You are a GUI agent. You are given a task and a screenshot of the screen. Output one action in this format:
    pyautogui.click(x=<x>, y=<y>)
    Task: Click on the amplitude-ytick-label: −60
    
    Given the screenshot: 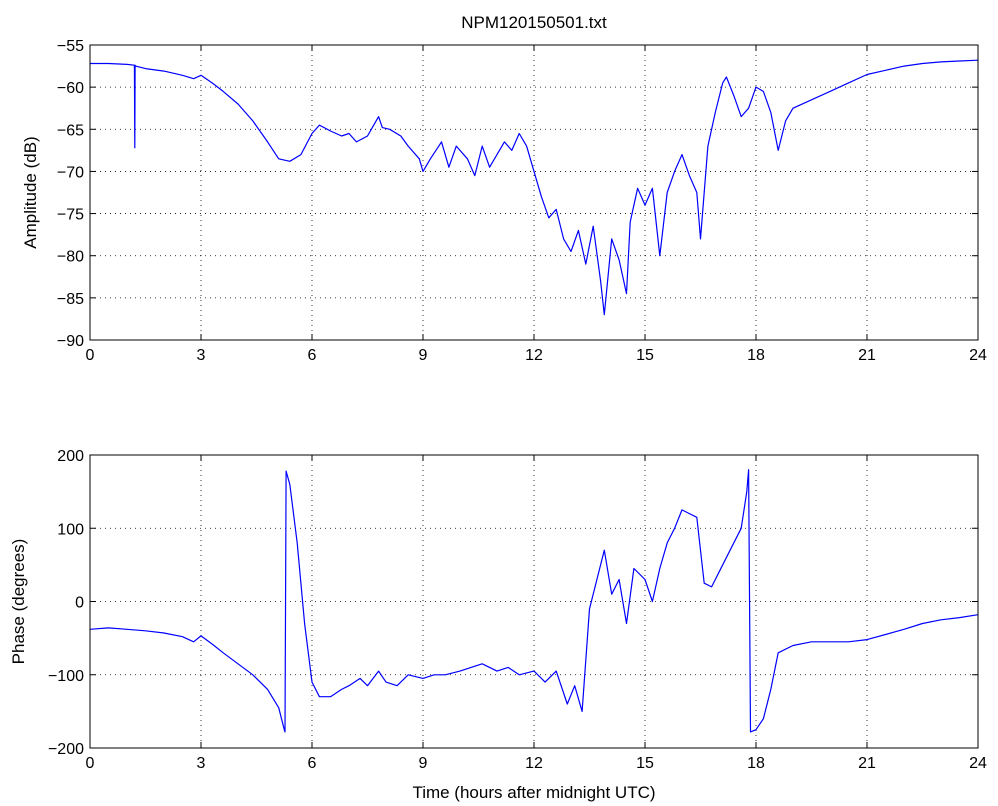 What is the action you would take?
    pyautogui.click(x=70, y=88)
    